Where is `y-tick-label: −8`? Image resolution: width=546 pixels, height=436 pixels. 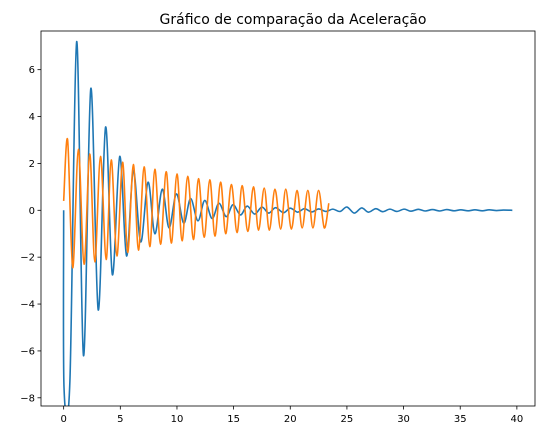 y-tick-label: −8 is located at coordinates (27, 398).